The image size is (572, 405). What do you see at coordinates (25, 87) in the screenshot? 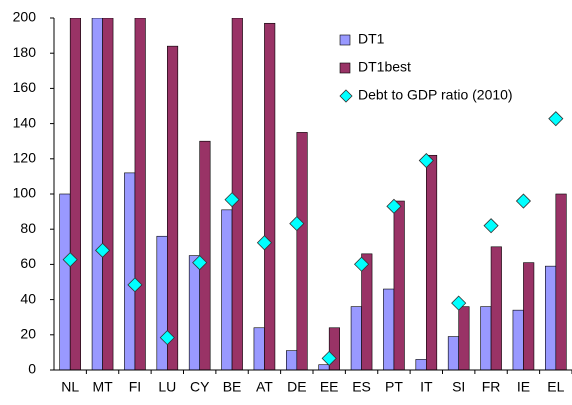
I see `y-tick-label: 160` at bounding box center [25, 87].